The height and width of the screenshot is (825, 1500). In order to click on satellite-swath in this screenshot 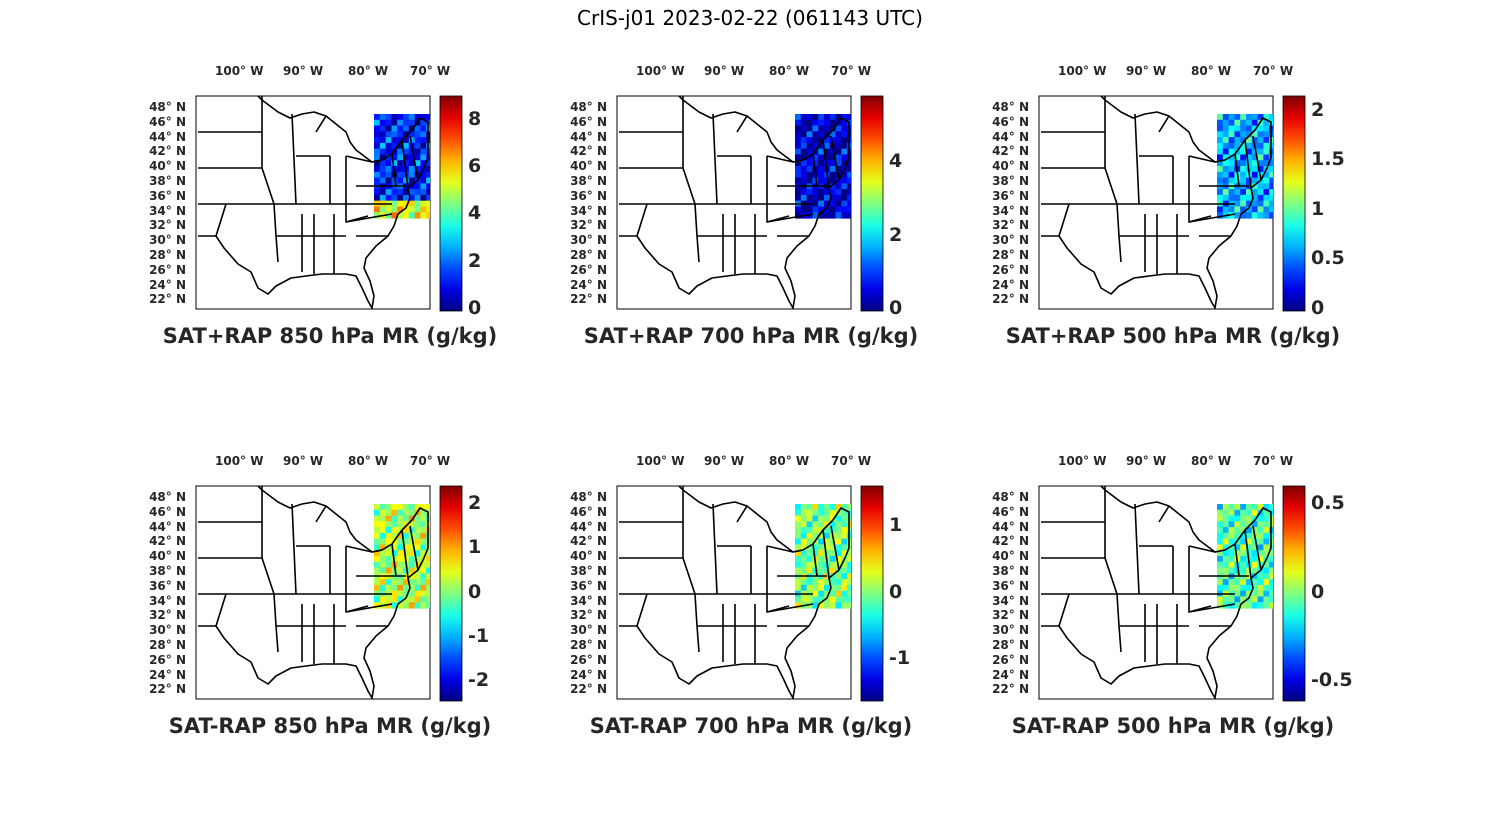, I will do `click(823, 166)`.